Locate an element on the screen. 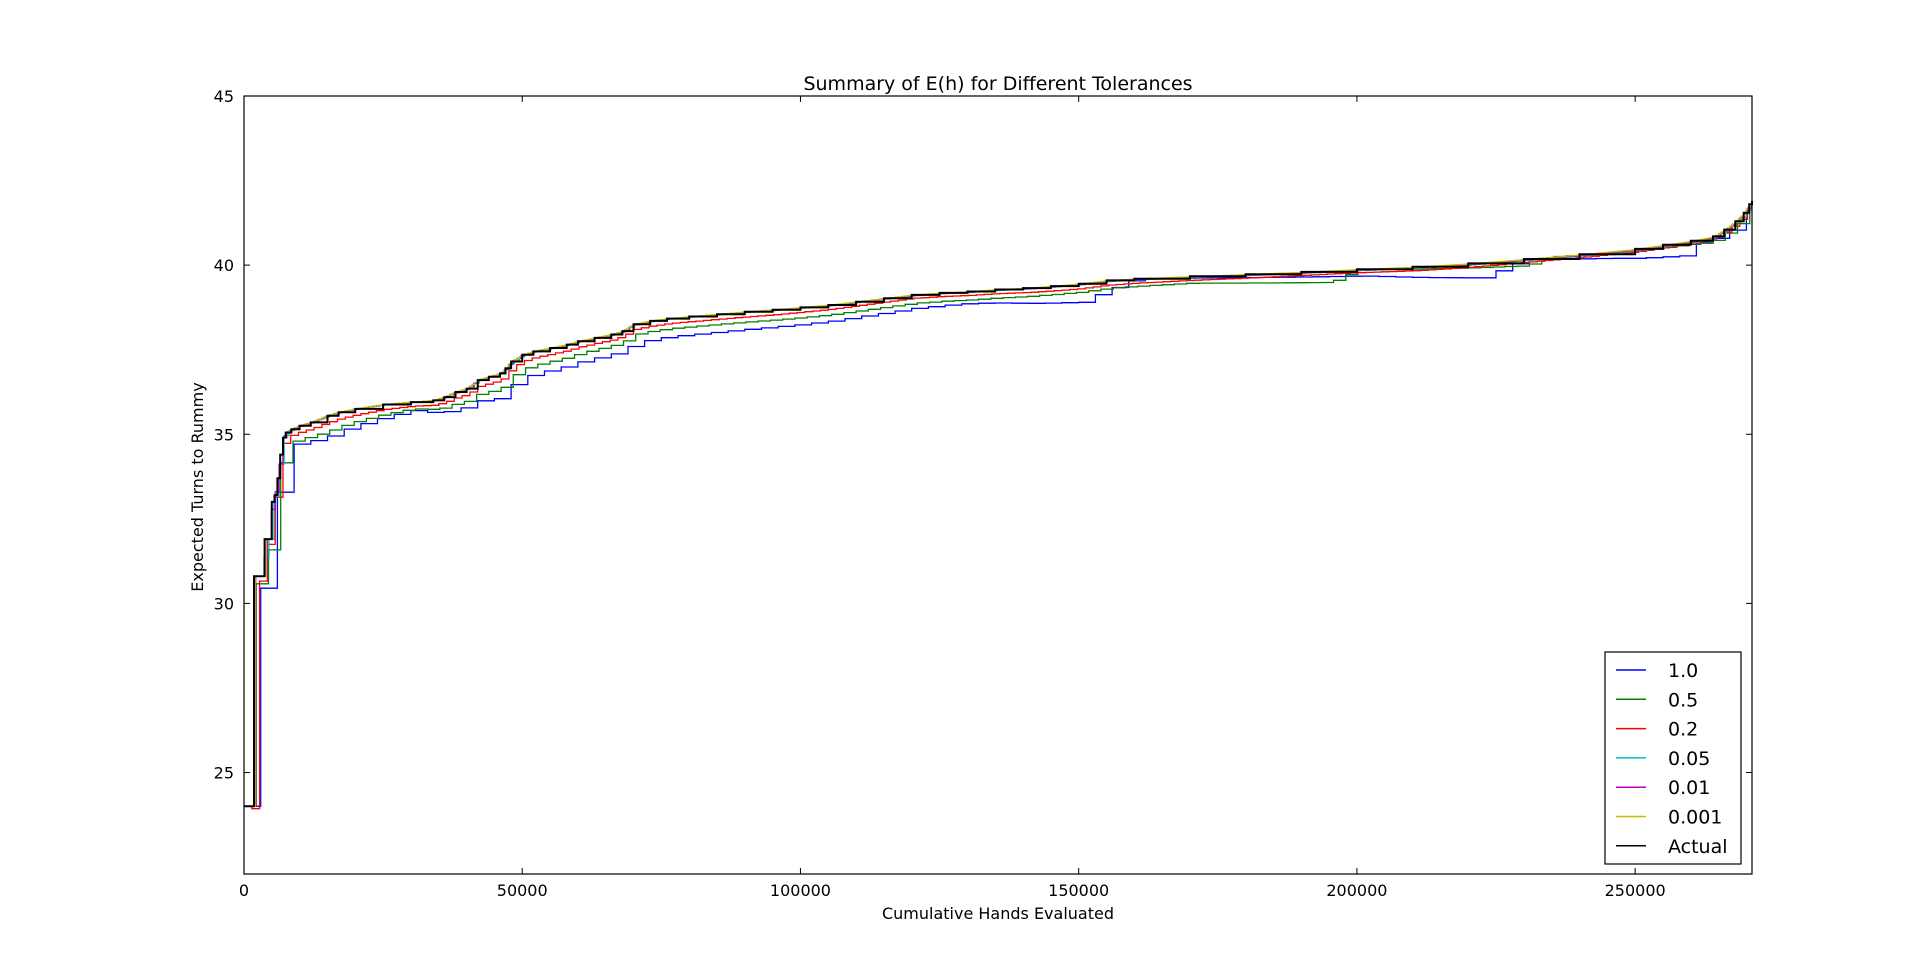 The width and height of the screenshot is (1920, 958). legend-label: 1.0 is located at coordinates (1683, 671).